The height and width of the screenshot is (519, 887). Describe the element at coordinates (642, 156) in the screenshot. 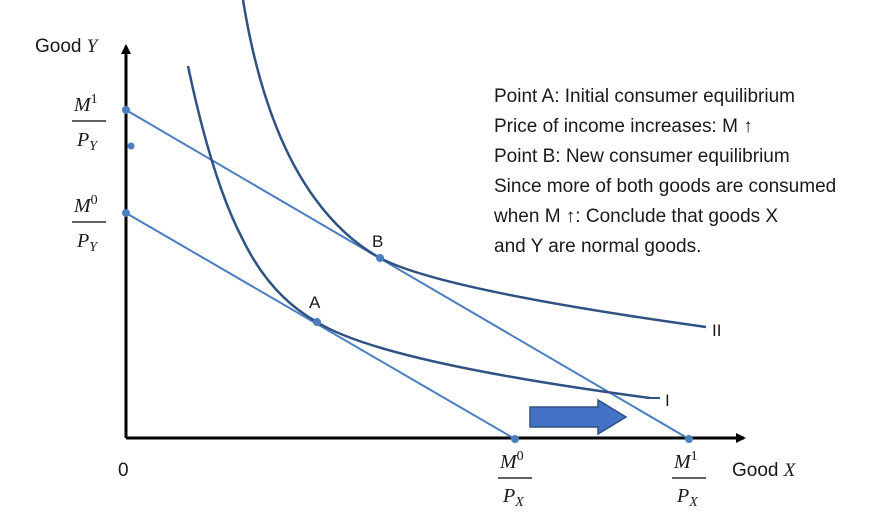

I see `note-line: Point B: New consumer equilibrium` at that location.